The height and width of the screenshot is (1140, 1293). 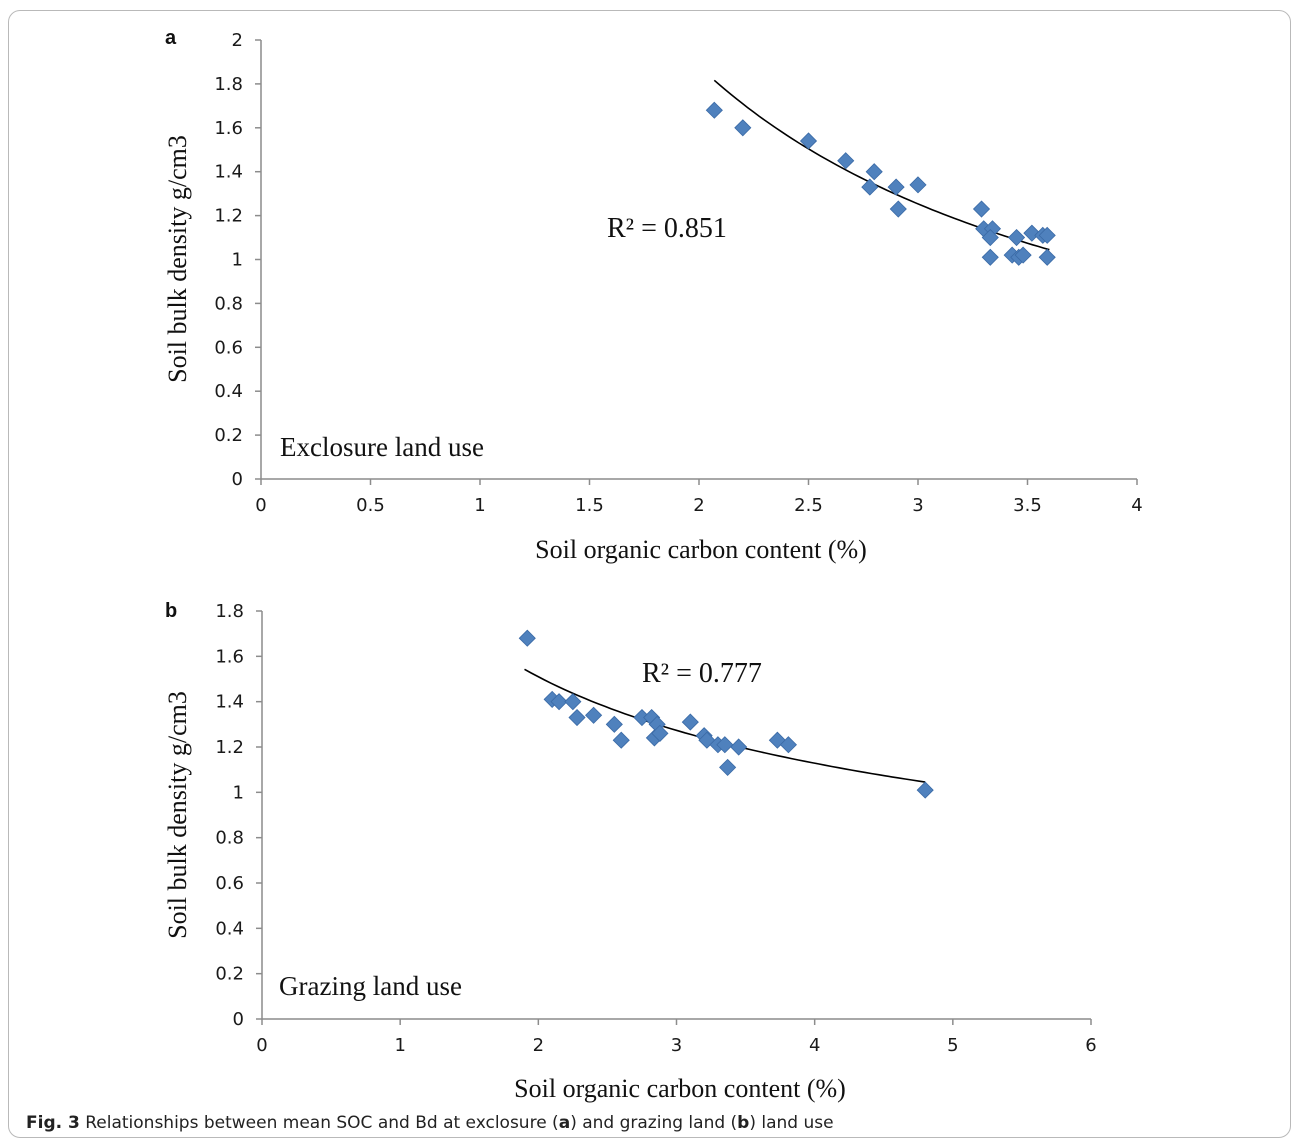 What do you see at coordinates (171, 38) in the screenshot?
I see `panel-a-letter: a` at bounding box center [171, 38].